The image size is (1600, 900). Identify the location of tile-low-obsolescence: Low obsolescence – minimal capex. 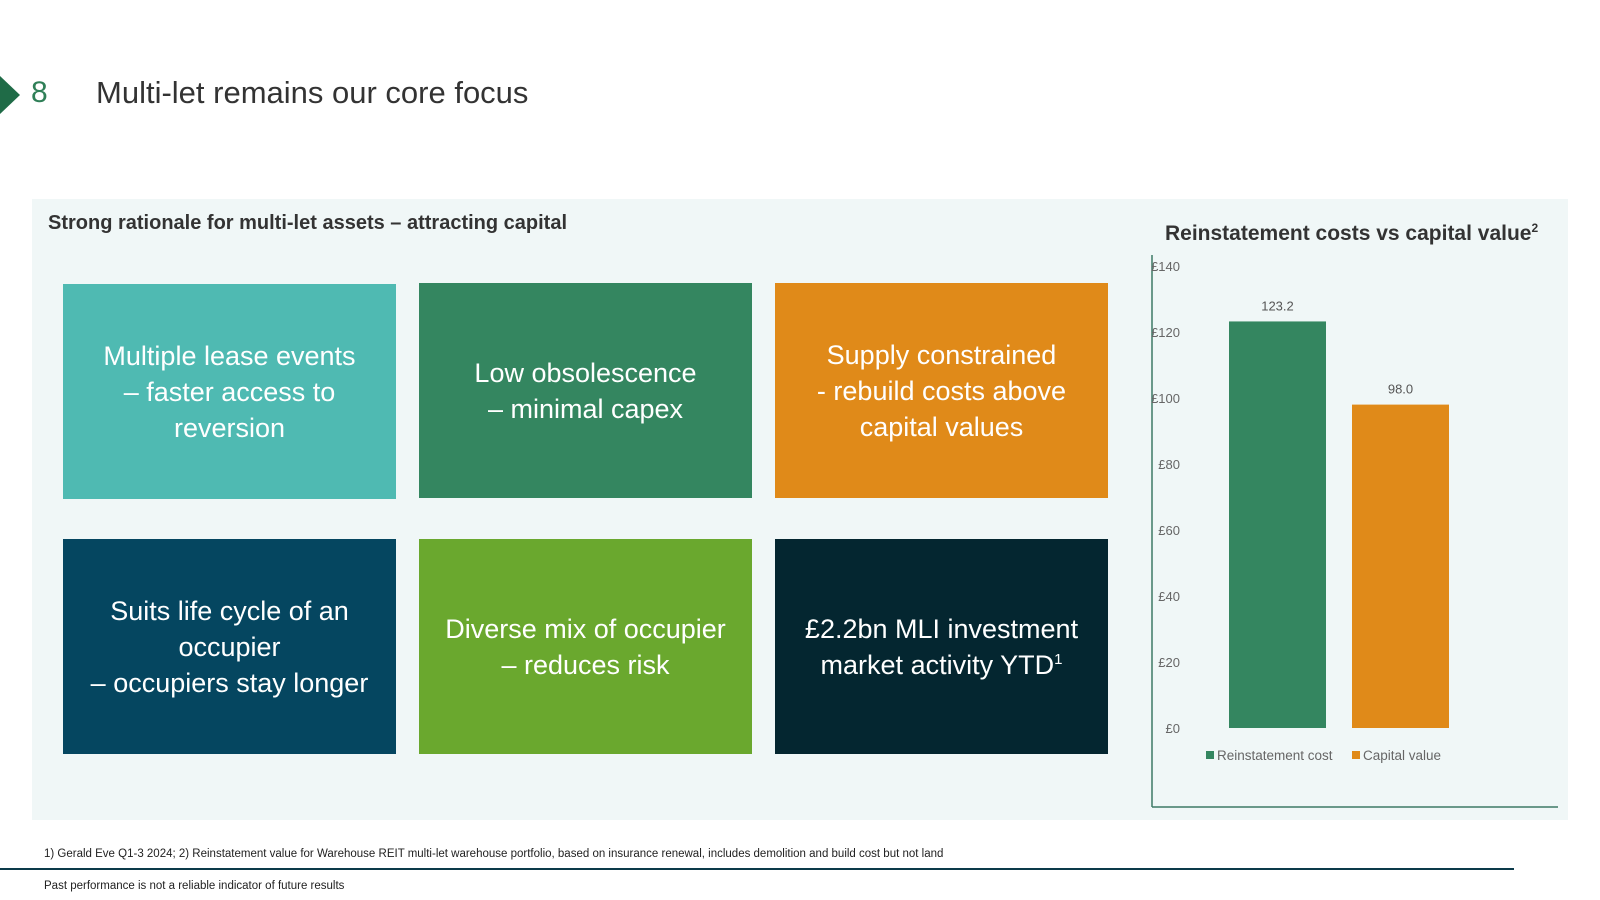
(585, 390).